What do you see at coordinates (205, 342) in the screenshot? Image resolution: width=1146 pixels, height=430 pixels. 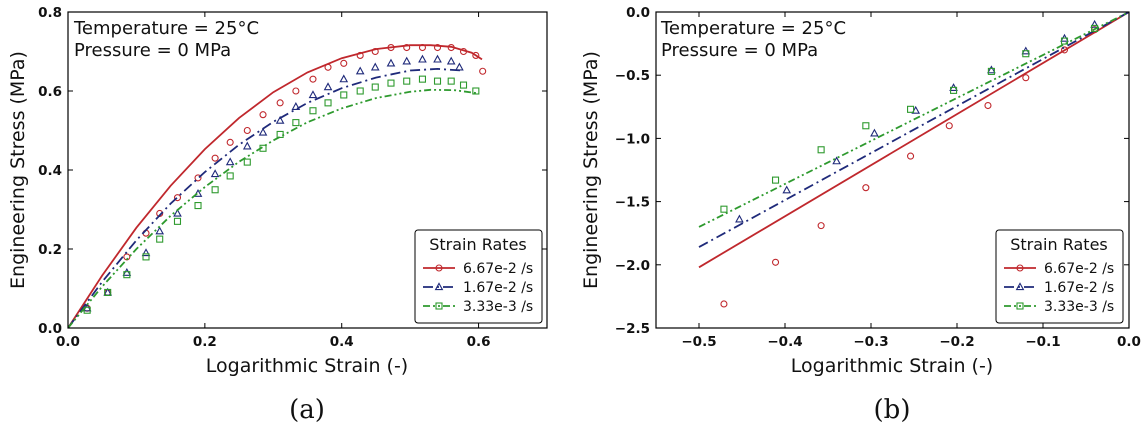 I see `x-tick-label: 0.2` at bounding box center [205, 342].